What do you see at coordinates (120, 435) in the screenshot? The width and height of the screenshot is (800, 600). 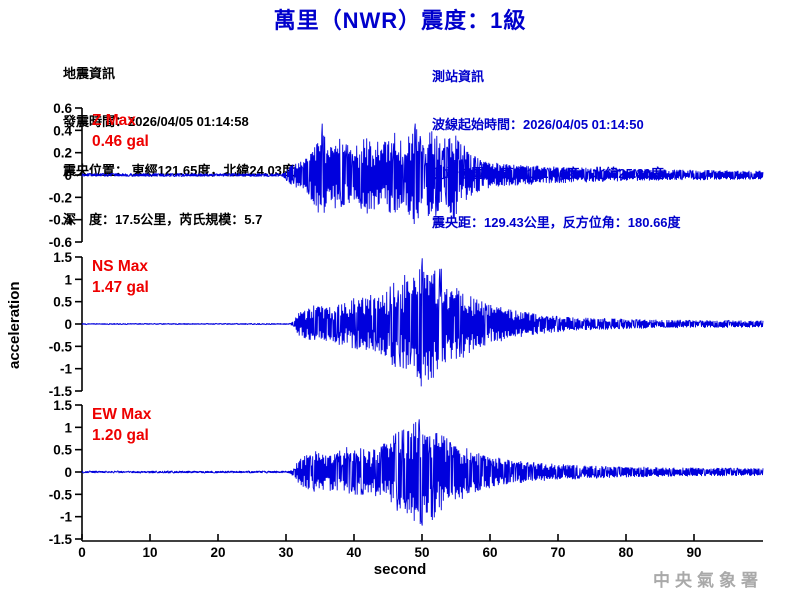 I see `ew-max-value: 1.20 gal` at bounding box center [120, 435].